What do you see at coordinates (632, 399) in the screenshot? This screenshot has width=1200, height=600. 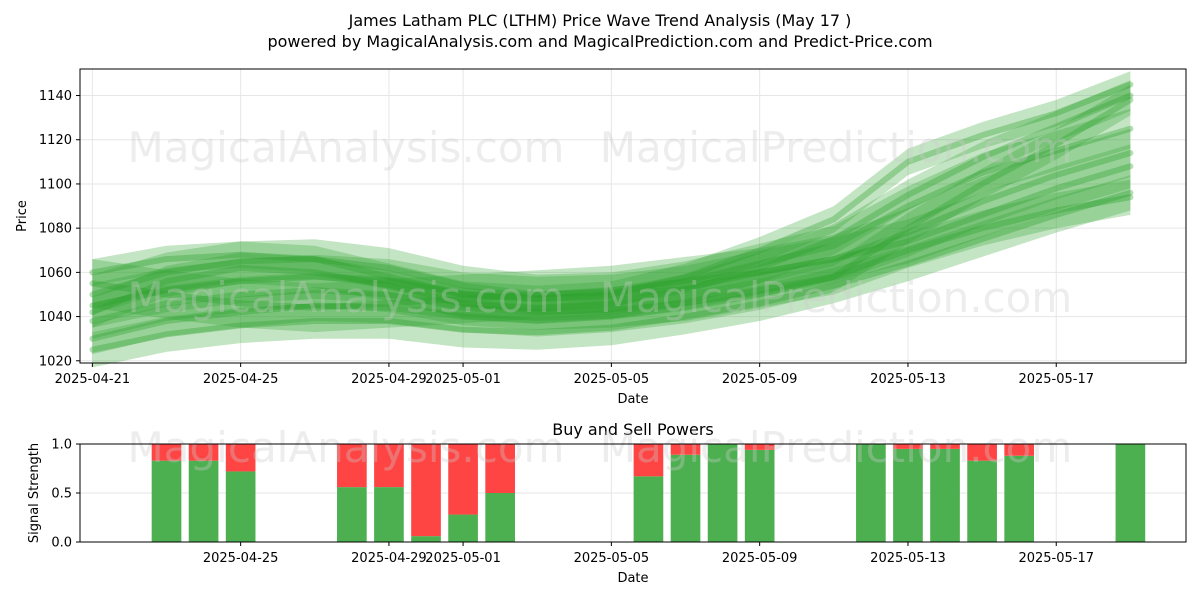 I see `price-x-label: Date` at bounding box center [632, 399].